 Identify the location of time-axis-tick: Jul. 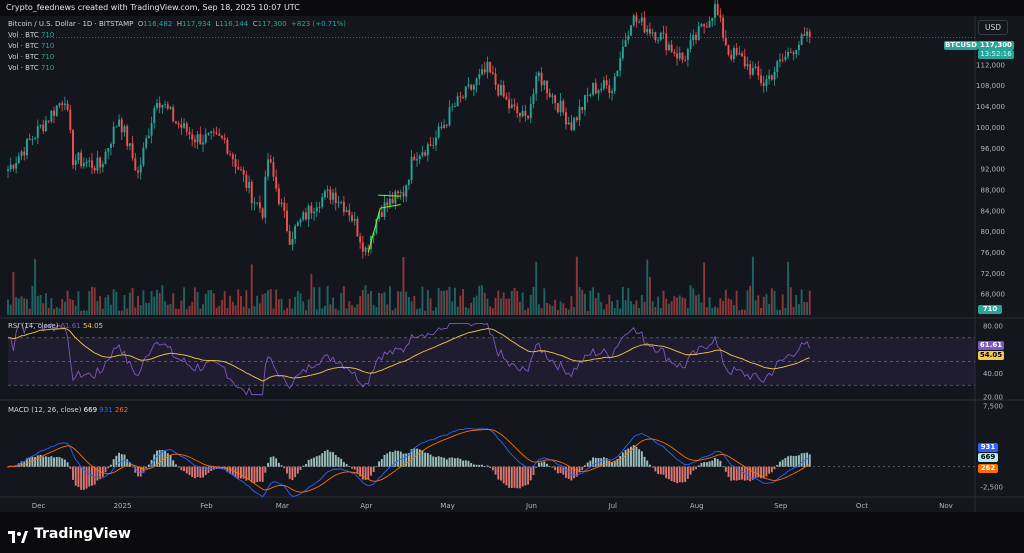
(613, 506).